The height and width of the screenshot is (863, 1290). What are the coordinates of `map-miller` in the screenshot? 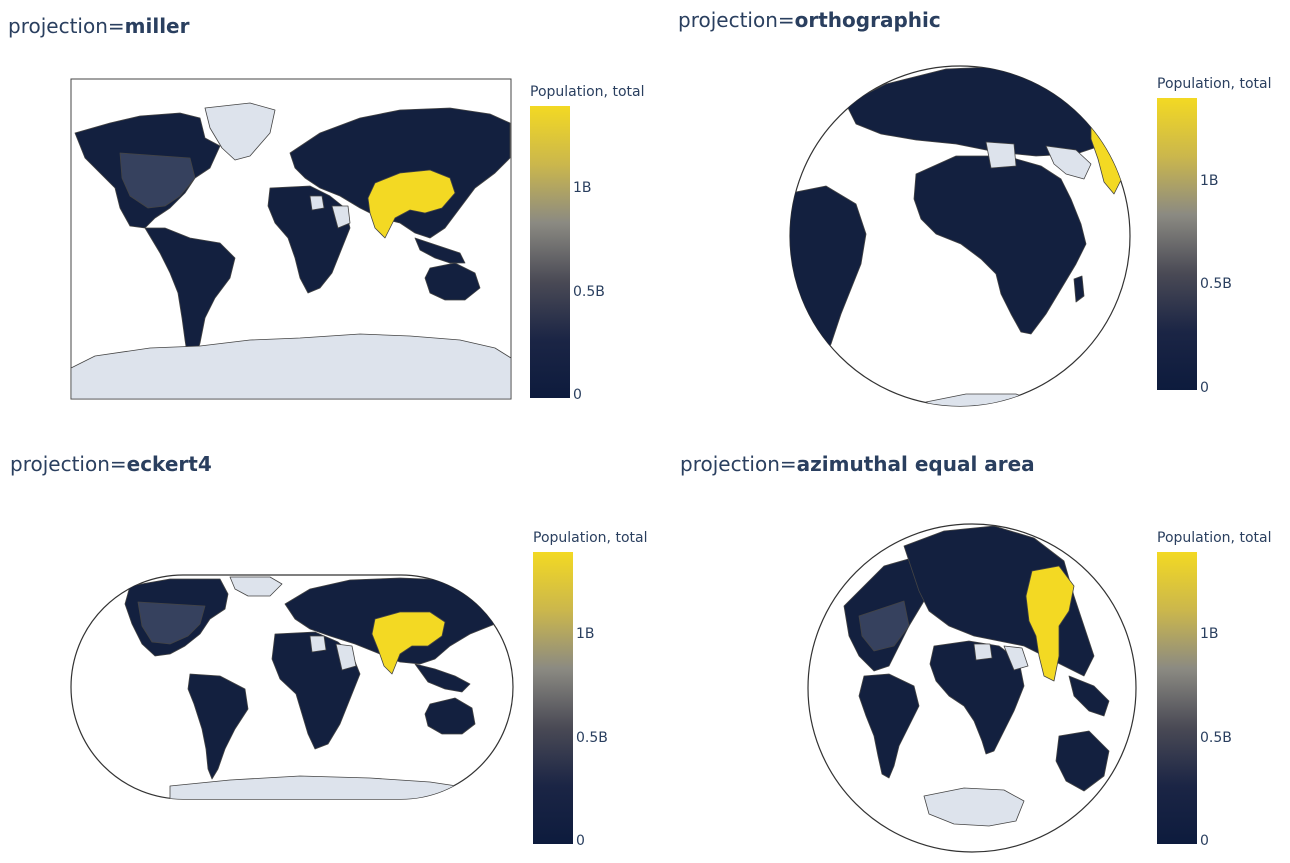 It's located at (291, 239).